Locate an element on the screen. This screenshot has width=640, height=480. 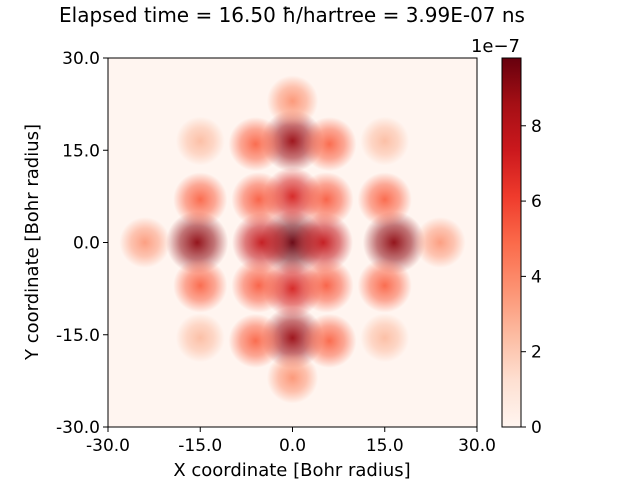
x-tick-label: 0.0 is located at coordinates (292, 446).